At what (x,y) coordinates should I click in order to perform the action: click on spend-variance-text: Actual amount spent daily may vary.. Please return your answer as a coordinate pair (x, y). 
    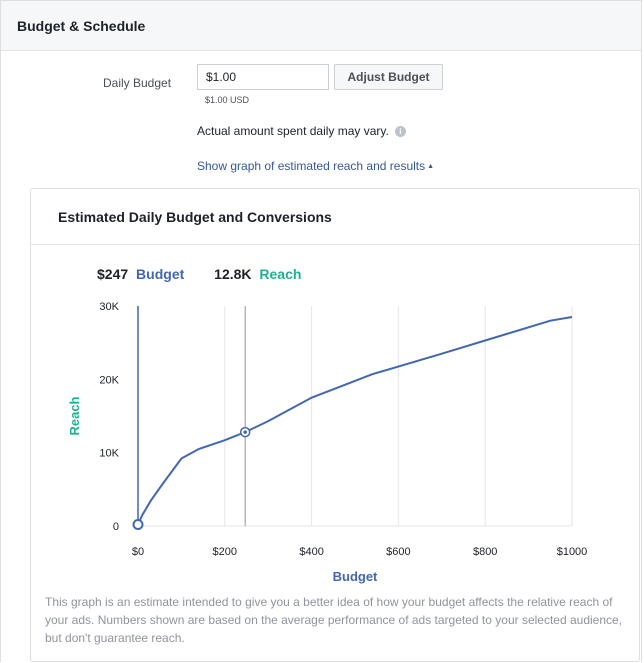
    Looking at the image, I should click on (293, 131).